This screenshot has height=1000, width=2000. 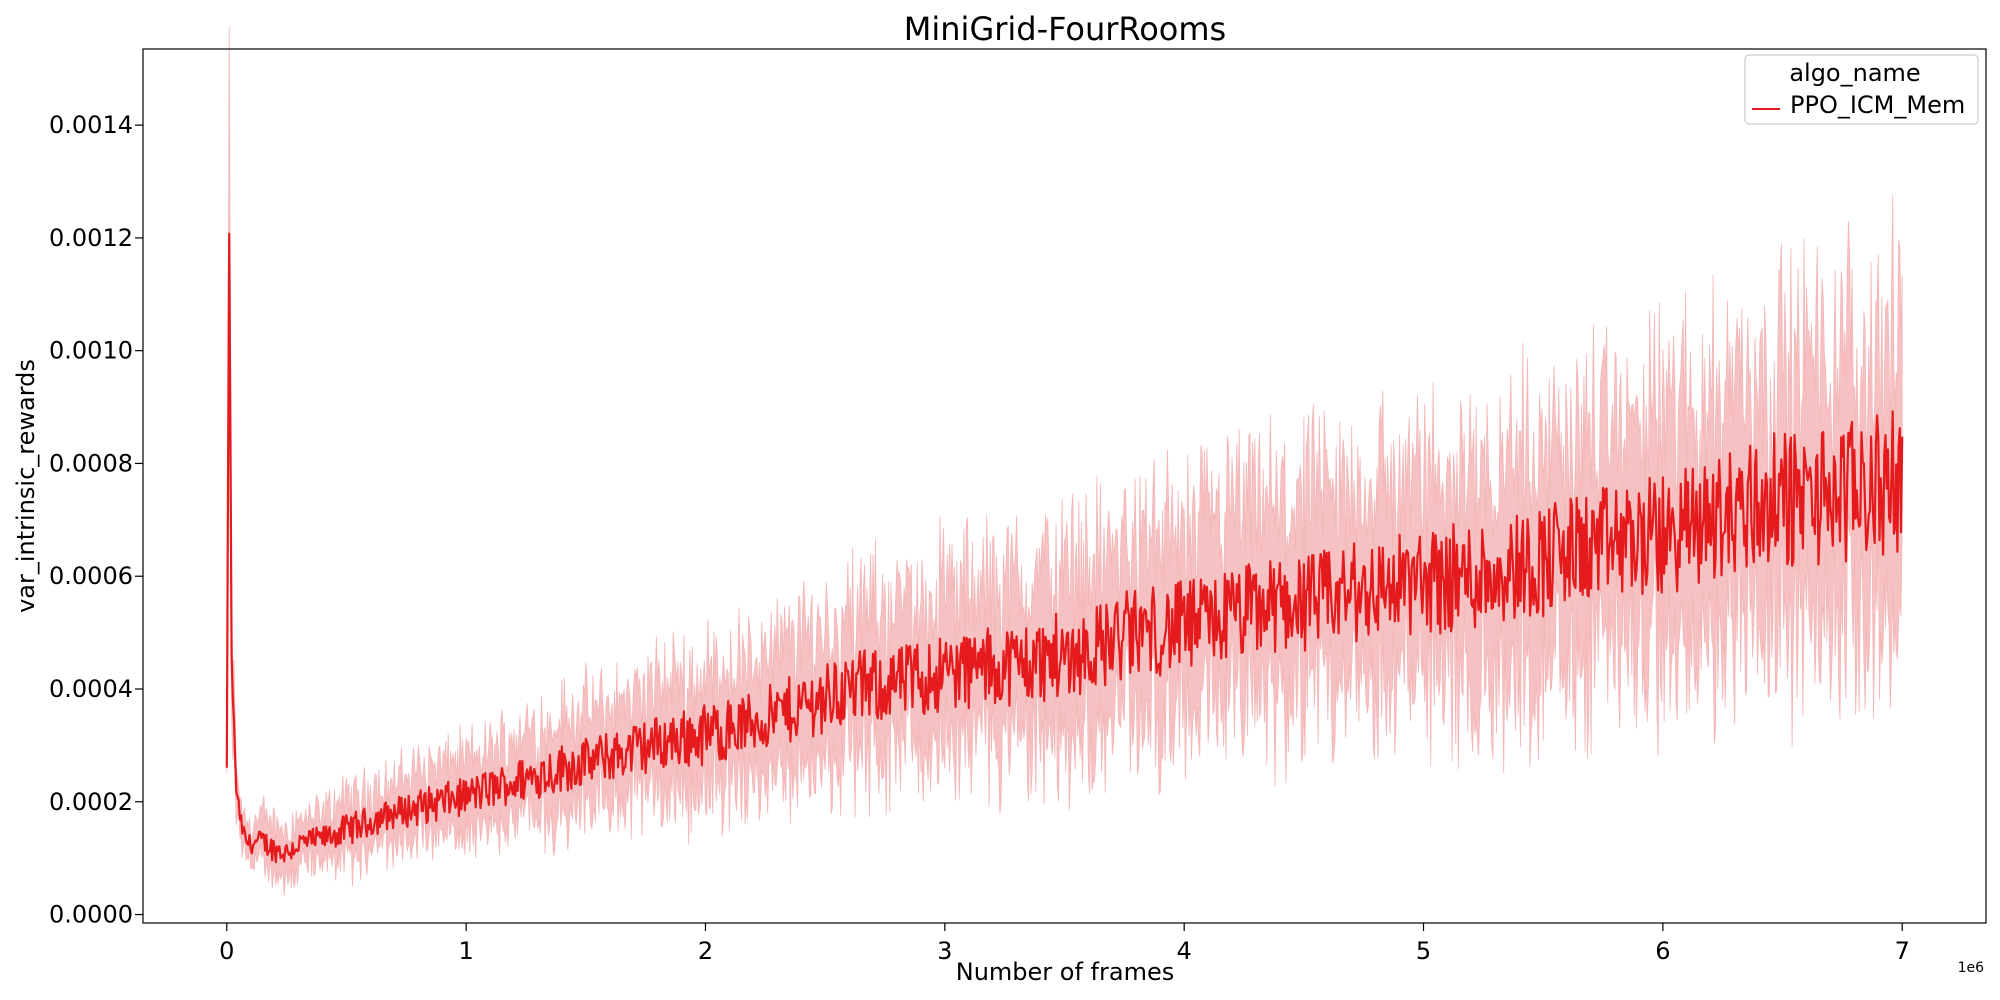 I want to click on y-tick-label: 0.0004, so click(x=91, y=689).